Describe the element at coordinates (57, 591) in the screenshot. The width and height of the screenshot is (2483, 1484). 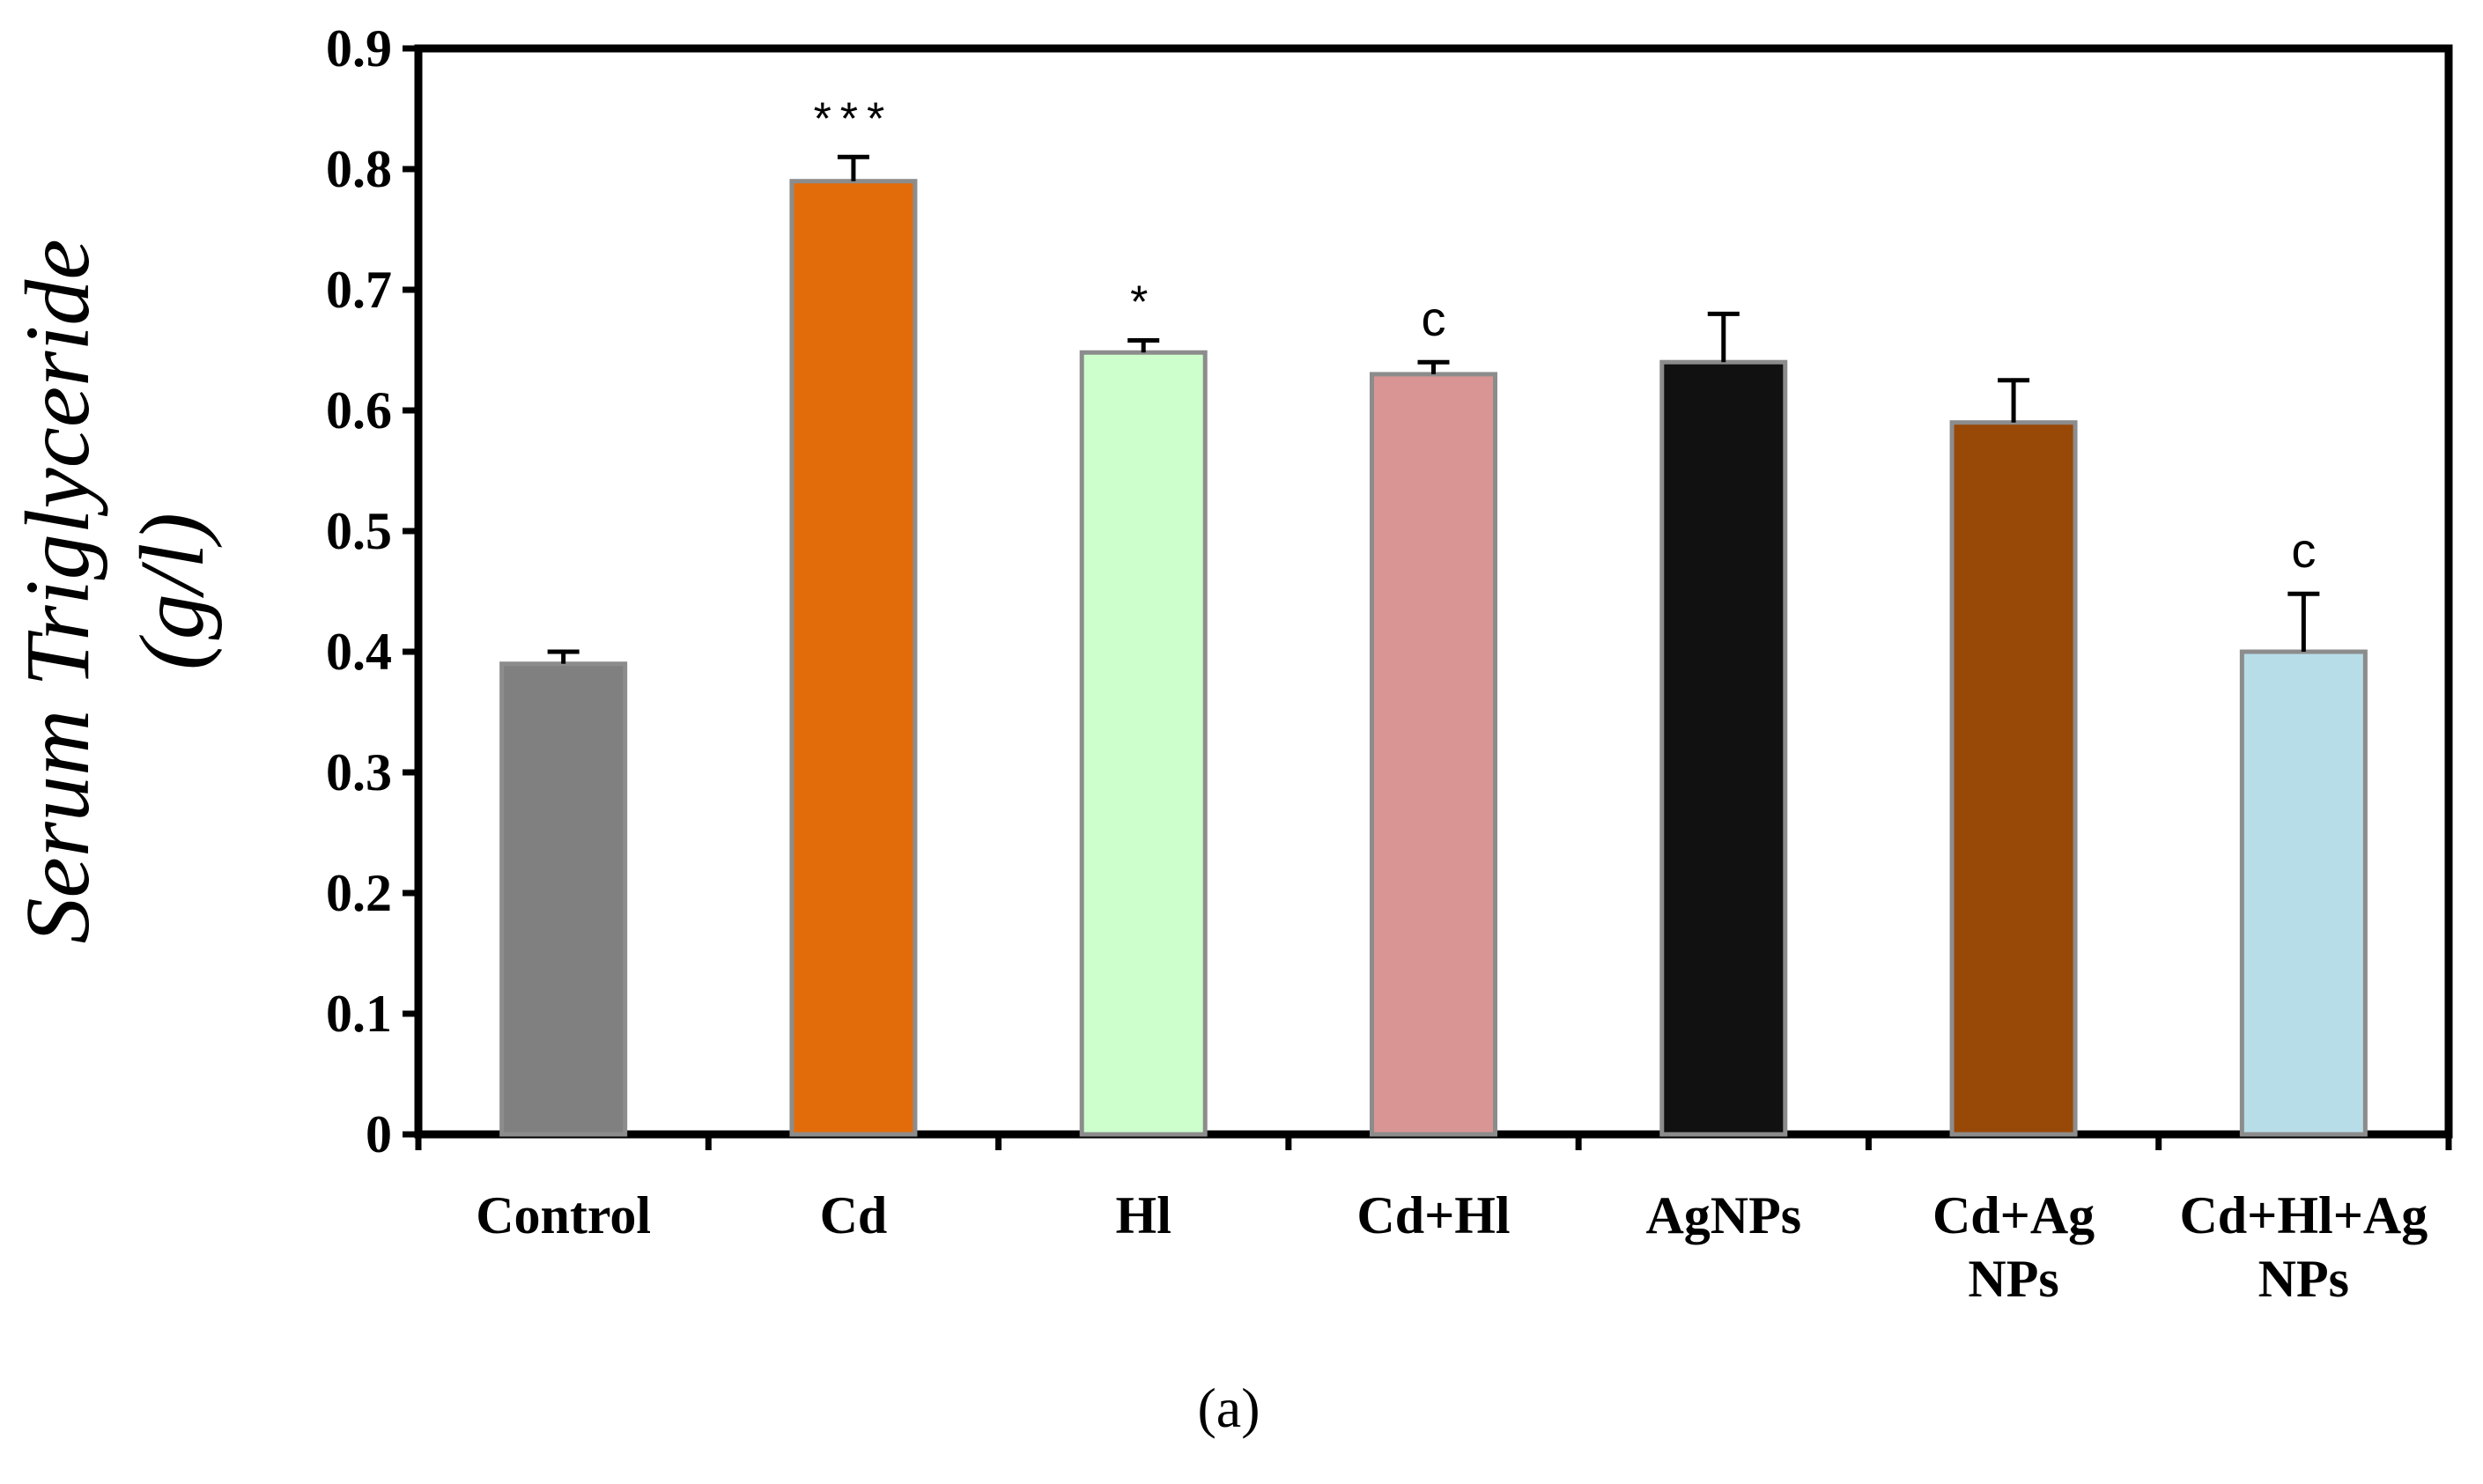
I see `y-axis-label-line: Serum Triglyceride` at that location.